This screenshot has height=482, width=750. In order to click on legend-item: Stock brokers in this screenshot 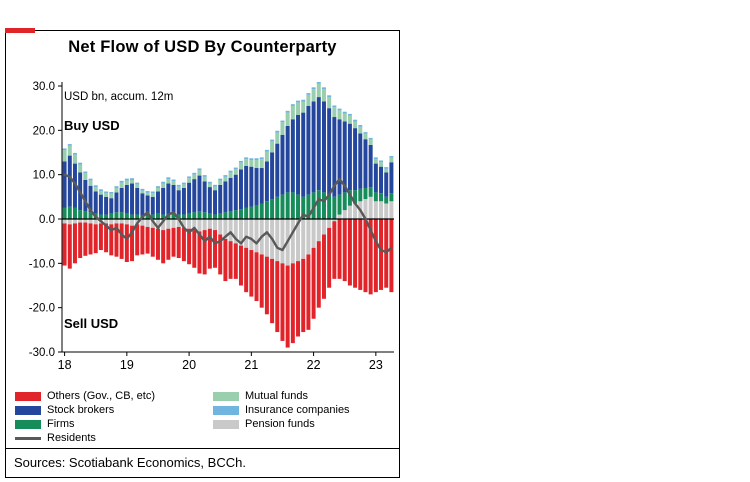, I will do `click(85, 410)`.